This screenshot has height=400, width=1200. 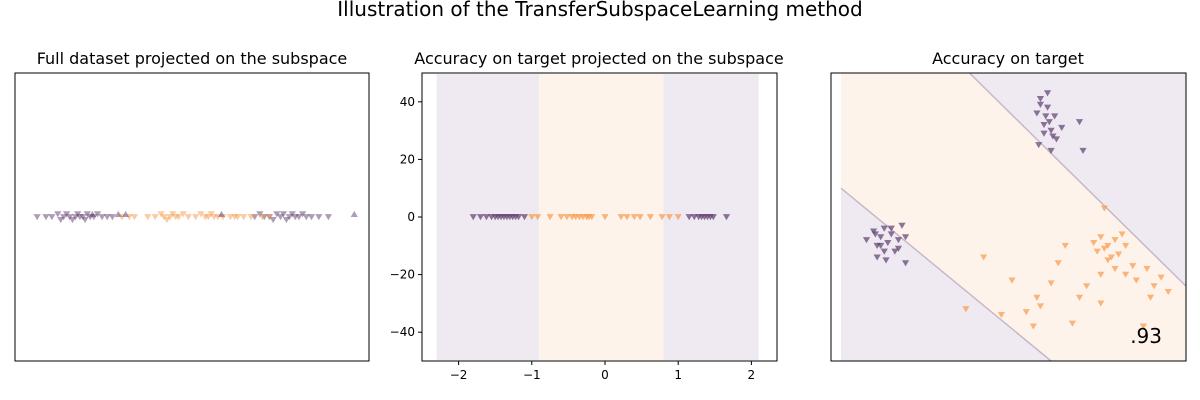 What do you see at coordinates (402, 275) in the screenshot?
I see `y-tick-label--20: −20` at bounding box center [402, 275].